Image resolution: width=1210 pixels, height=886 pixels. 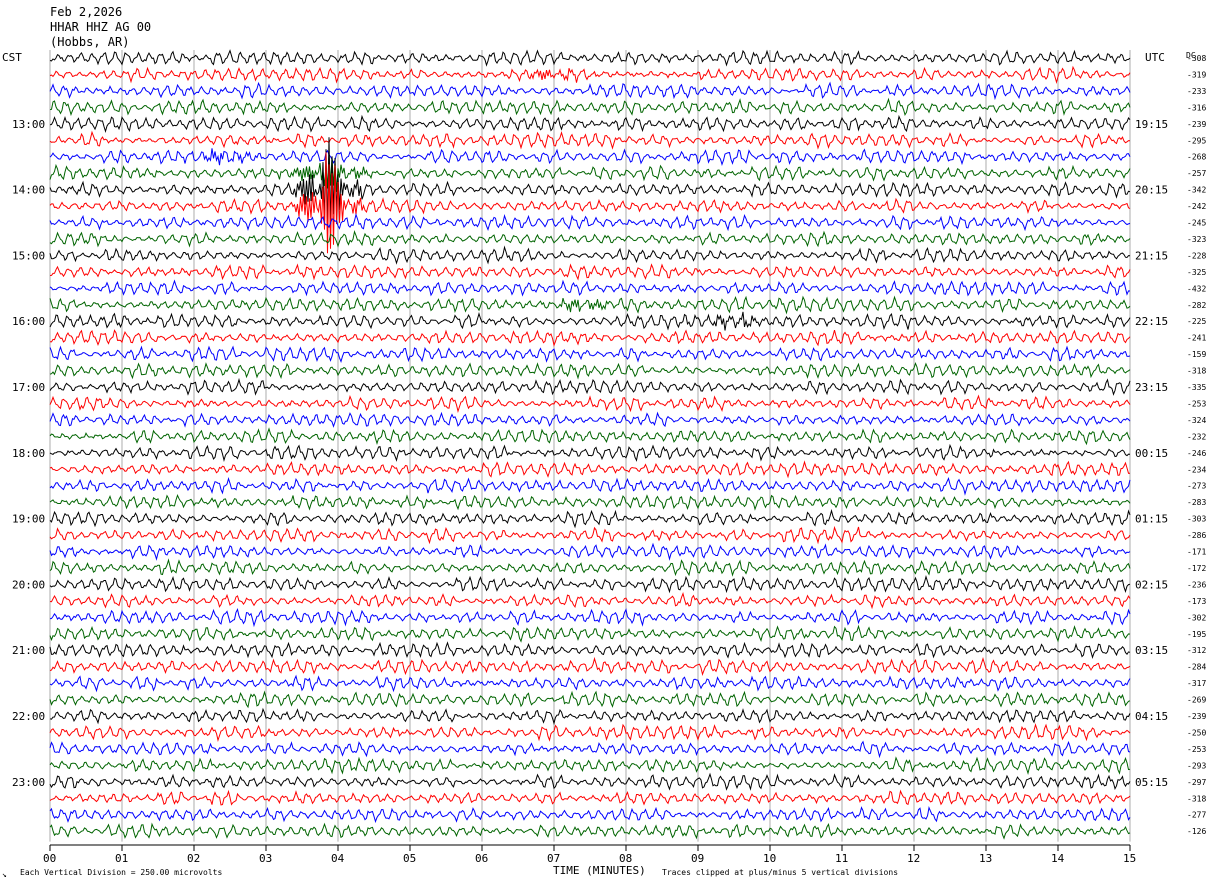 What do you see at coordinates (338, 858) in the screenshot?
I see `x-tick-label: 04` at bounding box center [338, 858].